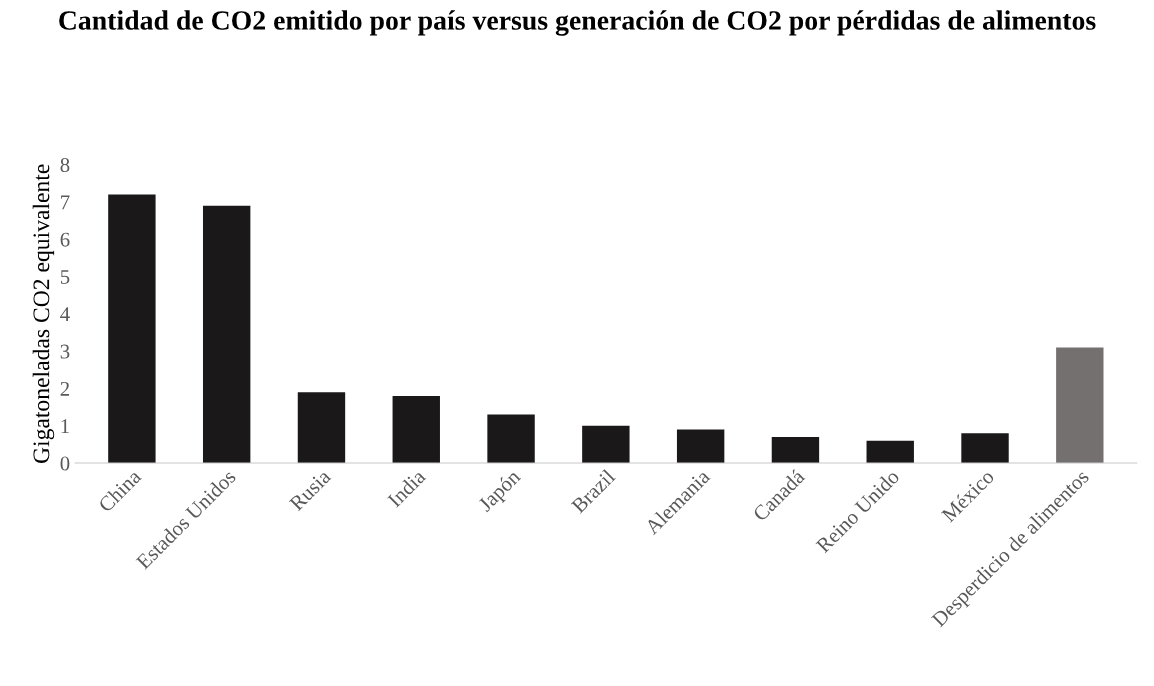 The image size is (1154, 686). Describe the element at coordinates (65, 165) in the screenshot. I see `y-tick-label: 8` at that location.